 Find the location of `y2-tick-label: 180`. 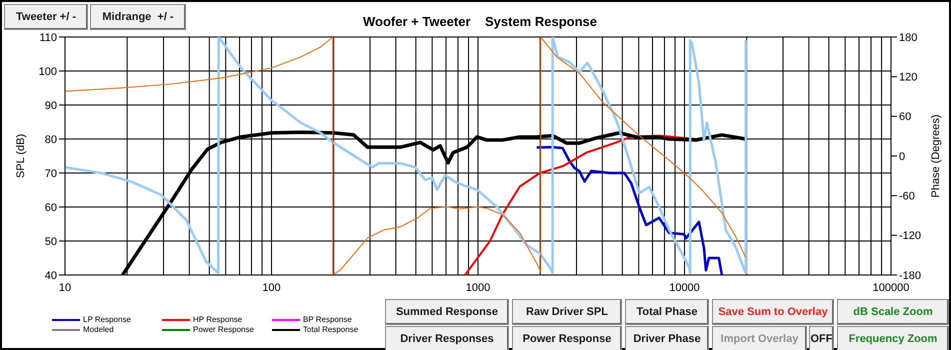

y2-tick-label: 180 is located at coordinates (908, 38).